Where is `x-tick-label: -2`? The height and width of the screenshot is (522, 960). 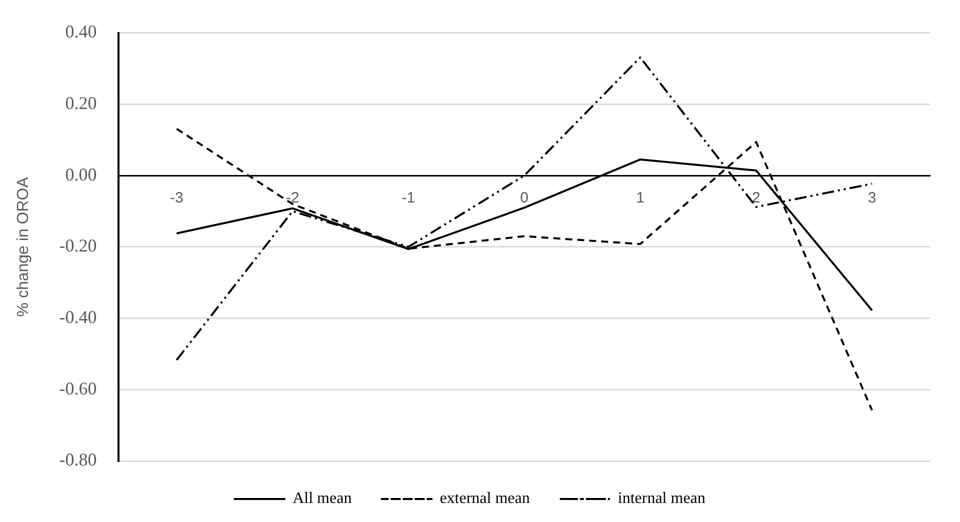
x-tick-label: -2 is located at coordinates (293, 198).